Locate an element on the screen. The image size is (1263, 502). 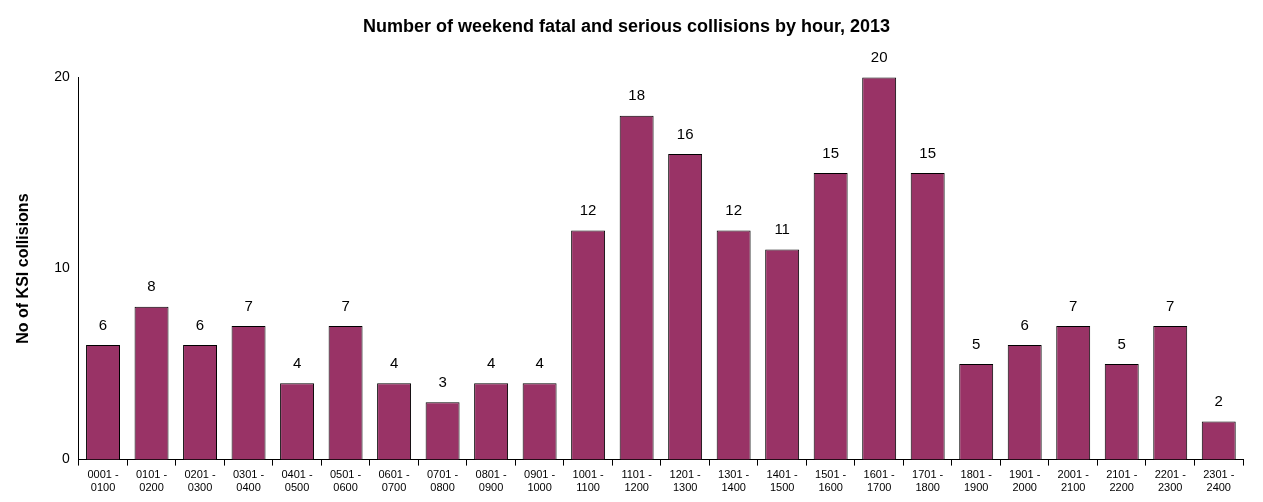
x-tick-label: 0201 - 0300 is located at coordinates (200, 481).